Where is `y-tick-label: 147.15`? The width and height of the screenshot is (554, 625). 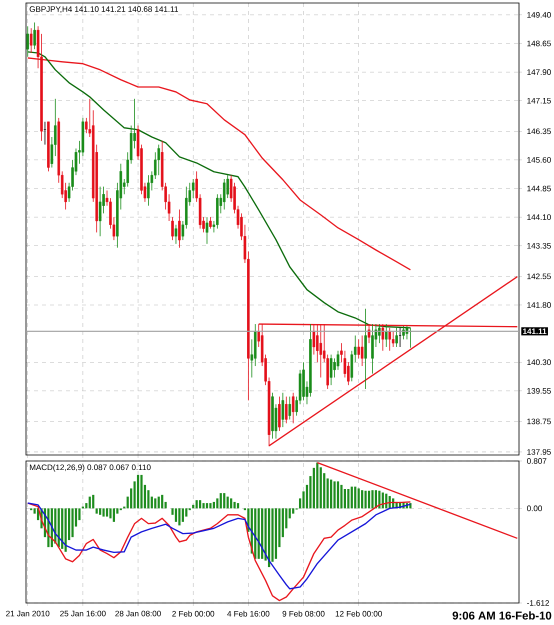
y-tick-label: 147.15 is located at coordinates (539, 101).